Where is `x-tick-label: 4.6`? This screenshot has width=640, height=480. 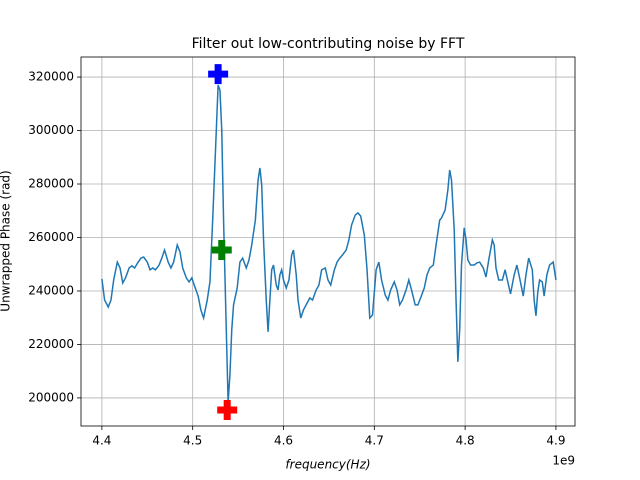
x-tick-label: 4.6 is located at coordinates (283, 441).